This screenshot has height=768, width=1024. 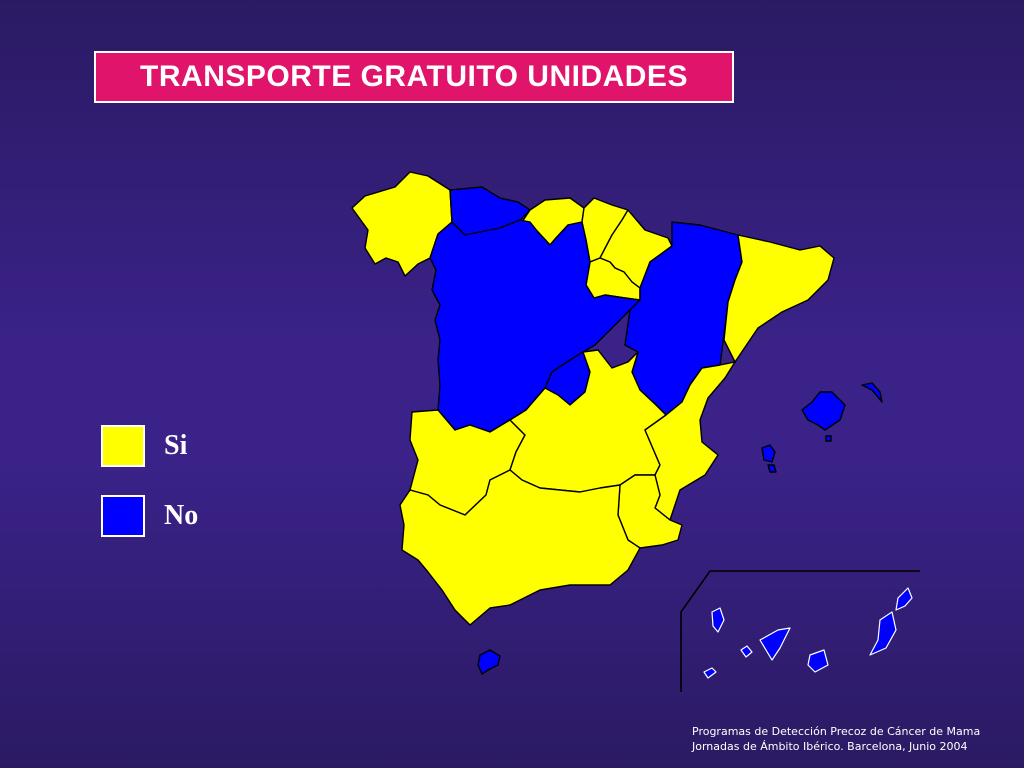 What do you see at coordinates (520, 547) in the screenshot?
I see `region-andalucia` at bounding box center [520, 547].